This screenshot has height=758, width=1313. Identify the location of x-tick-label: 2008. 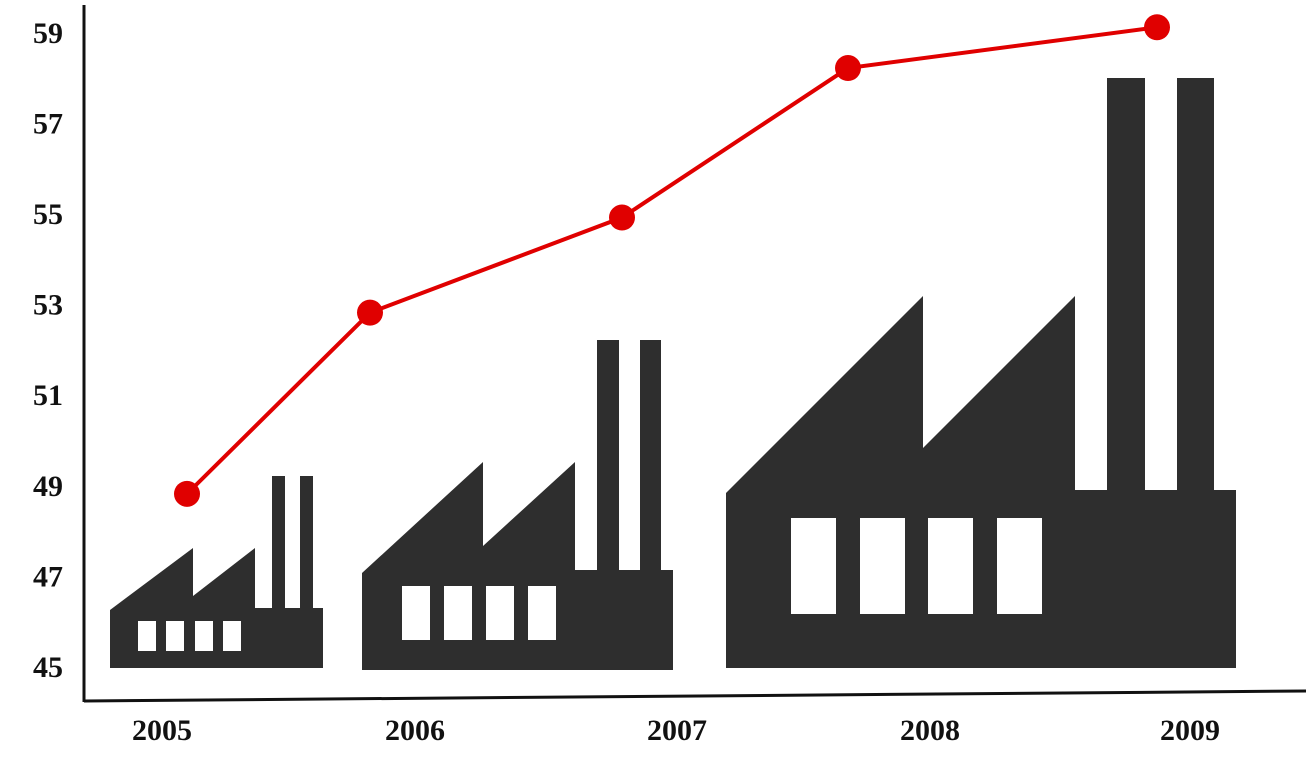
(930, 730).